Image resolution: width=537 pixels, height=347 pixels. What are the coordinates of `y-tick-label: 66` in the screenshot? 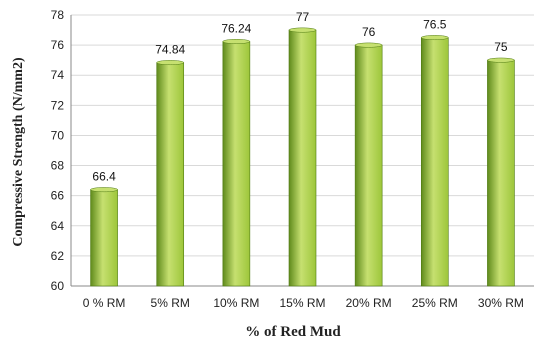 It's located at (58, 196).